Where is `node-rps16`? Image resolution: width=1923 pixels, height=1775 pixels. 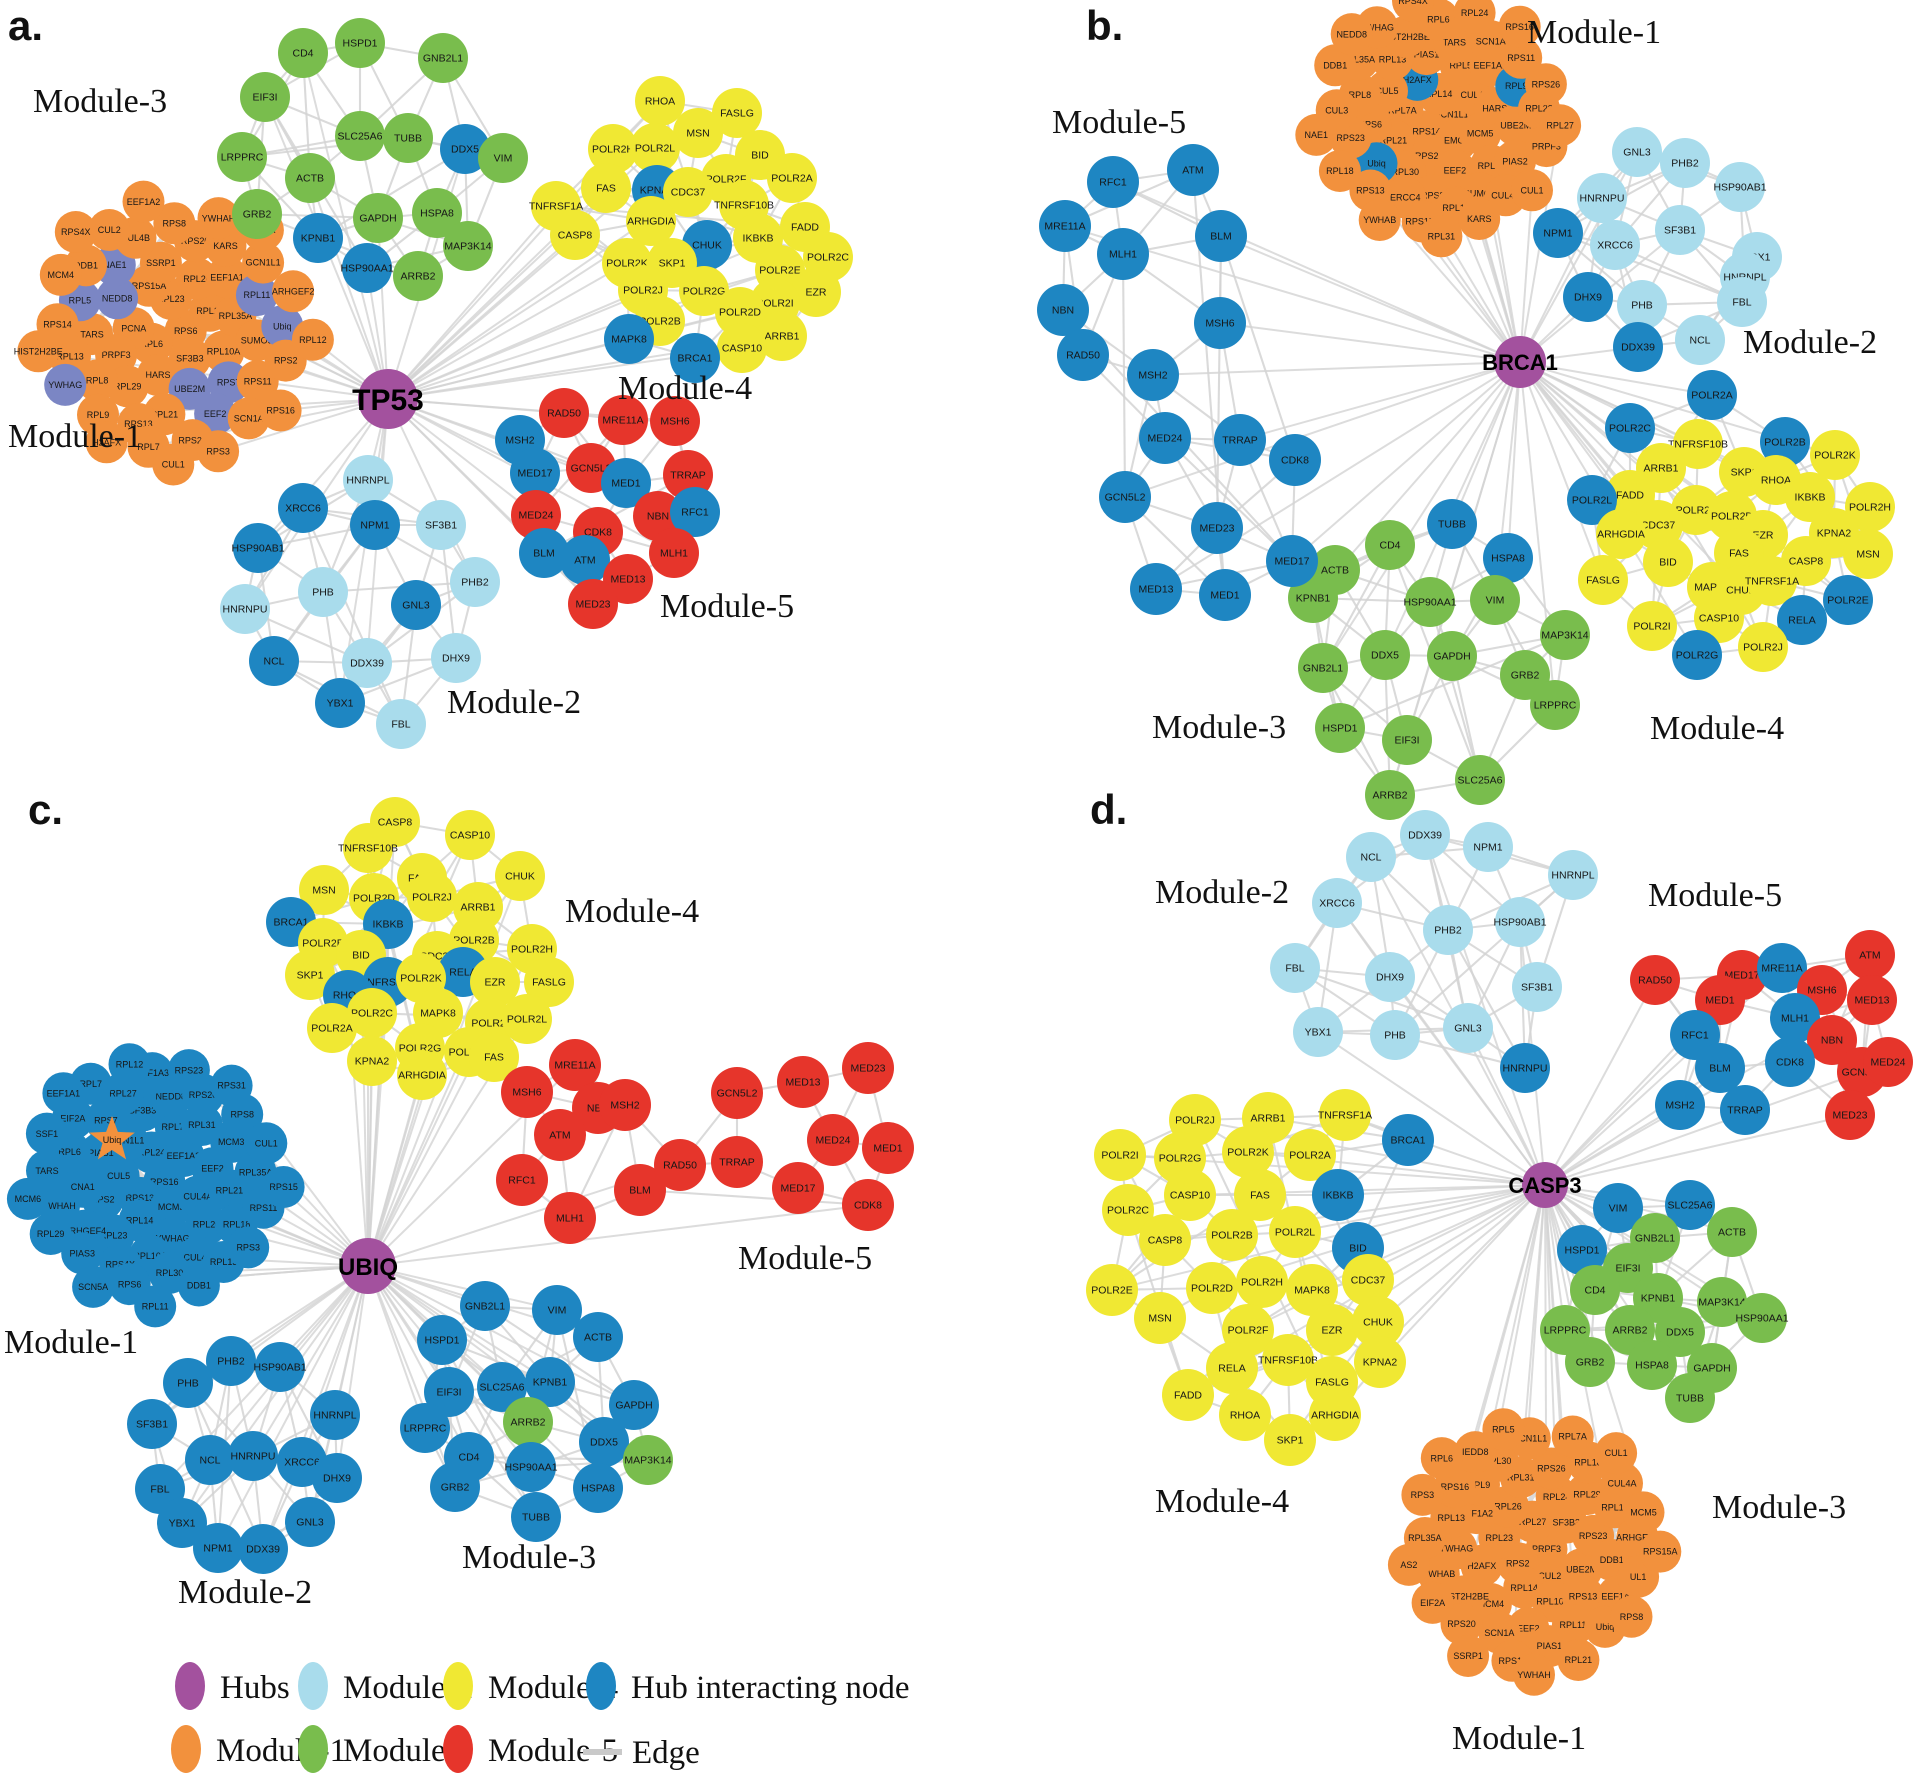 node-rps16 is located at coordinates (280, 410).